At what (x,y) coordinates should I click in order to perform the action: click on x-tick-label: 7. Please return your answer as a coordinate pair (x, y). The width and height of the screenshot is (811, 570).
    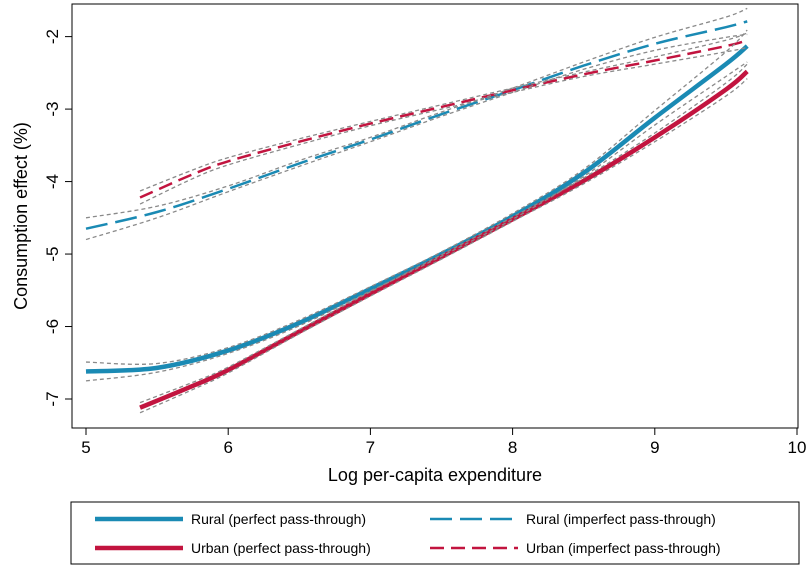
    Looking at the image, I should click on (370, 447).